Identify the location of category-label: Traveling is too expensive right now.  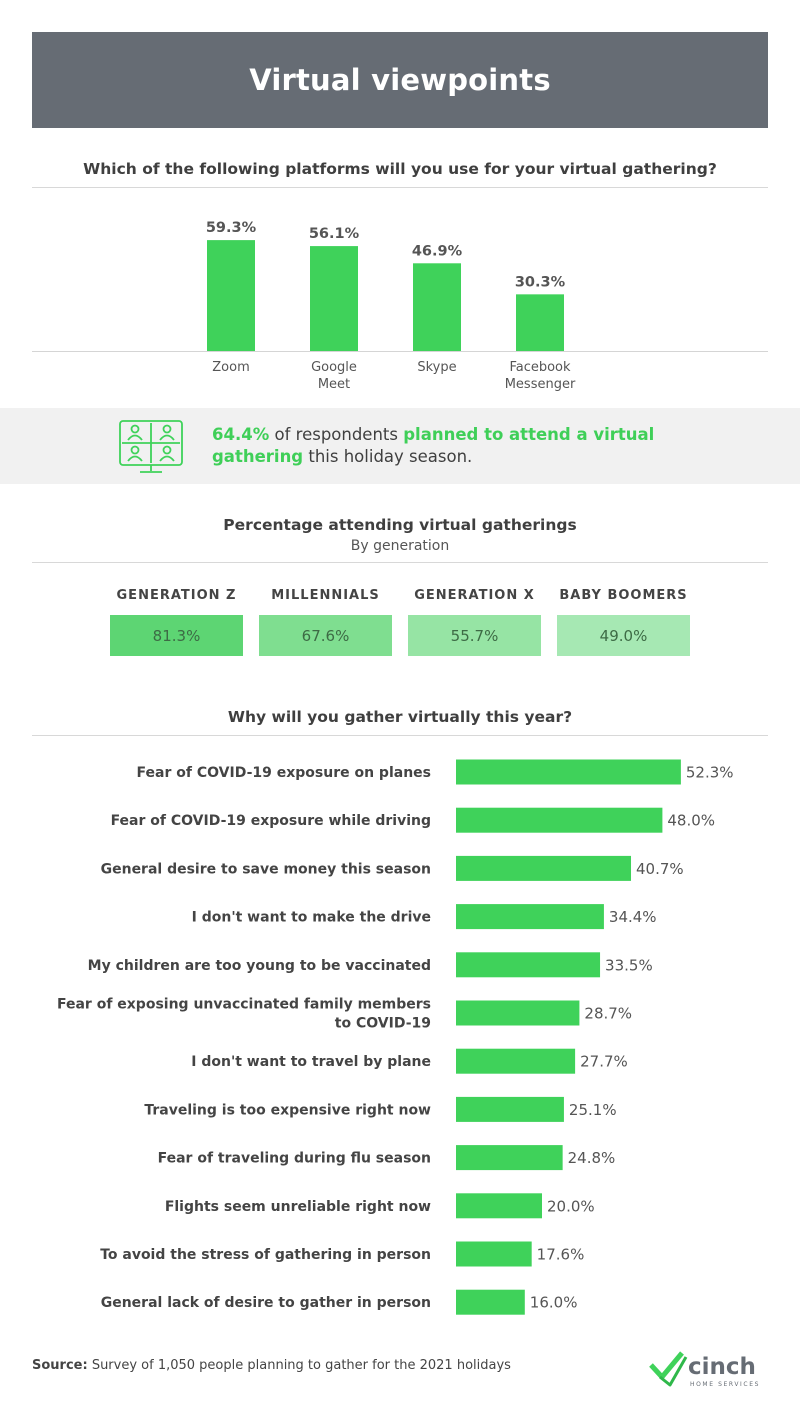
(287, 1110).